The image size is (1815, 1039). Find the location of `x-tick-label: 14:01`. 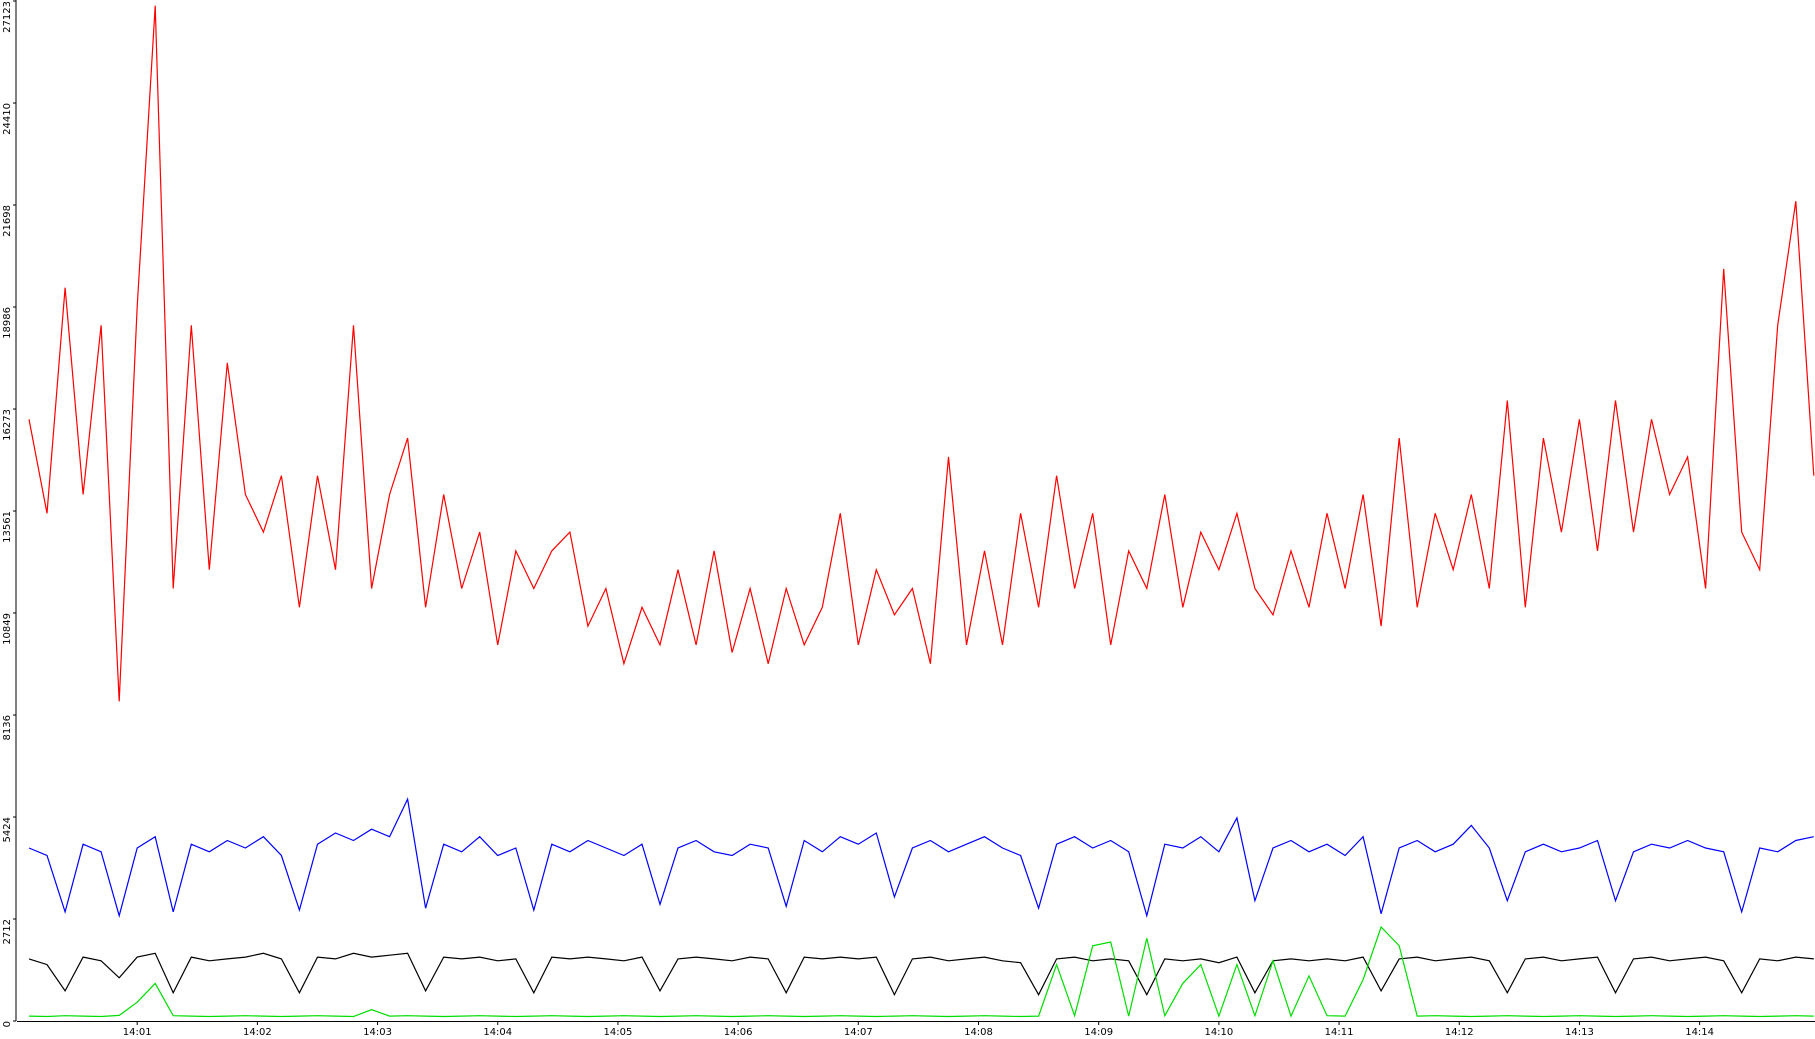

x-tick-label: 14:01 is located at coordinates (137, 1032).